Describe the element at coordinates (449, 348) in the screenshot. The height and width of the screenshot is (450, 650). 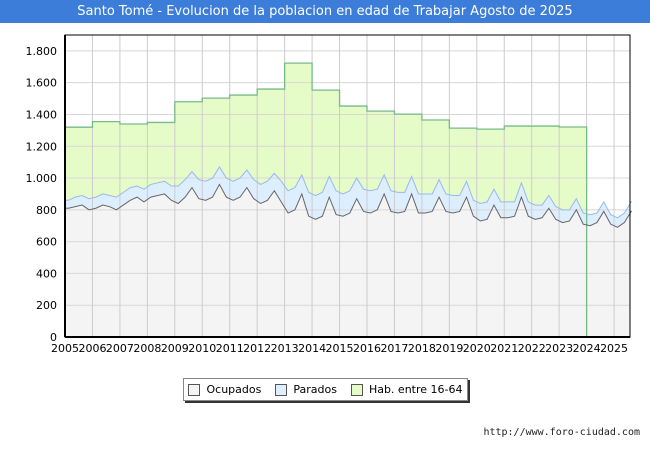
I see `x-tick-label: 2019` at that location.